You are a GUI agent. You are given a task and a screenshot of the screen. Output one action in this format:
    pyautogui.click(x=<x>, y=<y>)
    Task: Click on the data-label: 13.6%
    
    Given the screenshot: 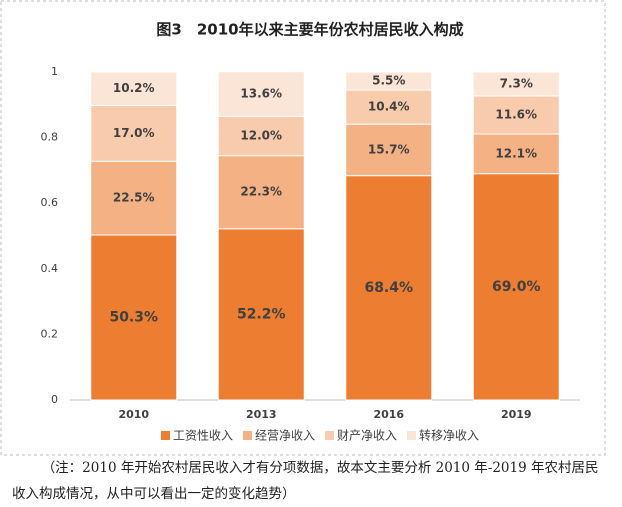 What is the action you would take?
    pyautogui.click(x=261, y=93)
    